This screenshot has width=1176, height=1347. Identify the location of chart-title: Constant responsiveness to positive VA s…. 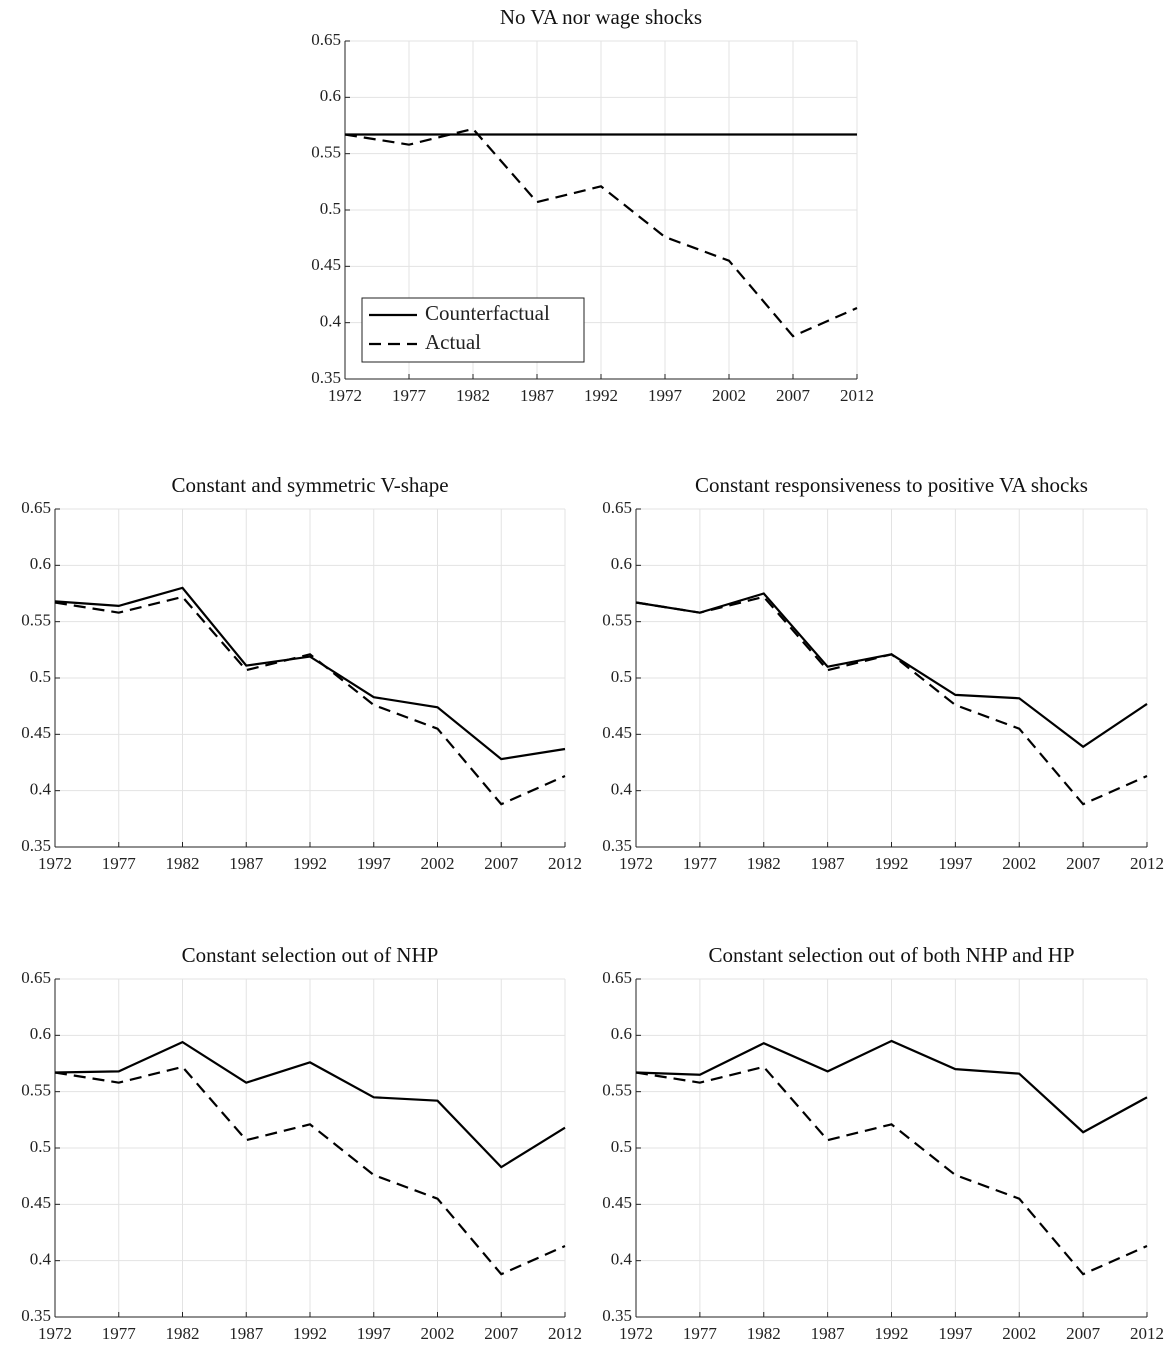
(891, 485).